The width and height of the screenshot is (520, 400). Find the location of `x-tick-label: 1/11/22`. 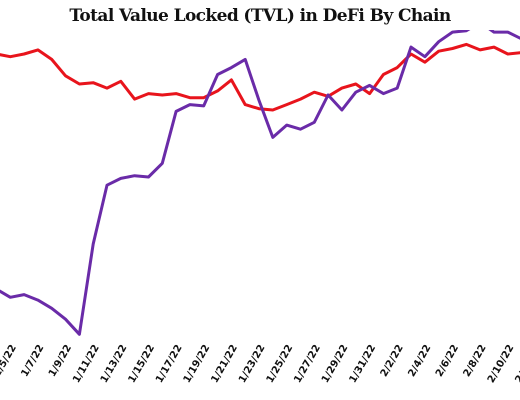

x-tick-label: 1/11/22 is located at coordinates (86, 364).